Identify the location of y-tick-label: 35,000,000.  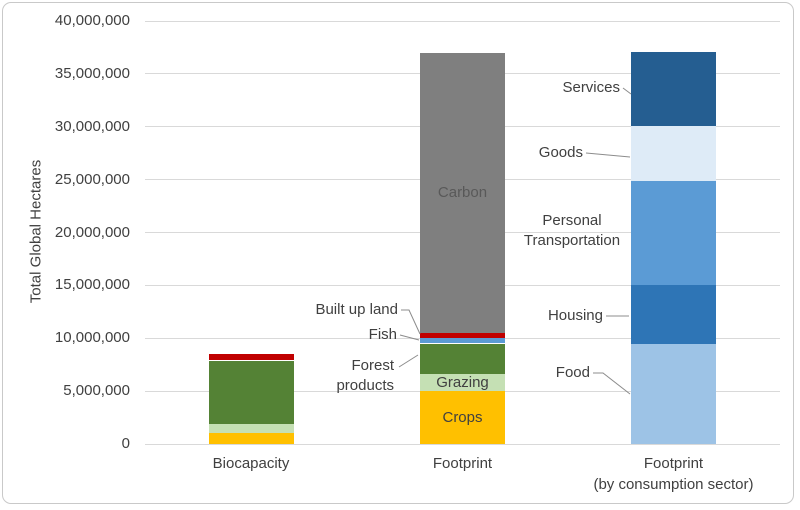
(92, 73).